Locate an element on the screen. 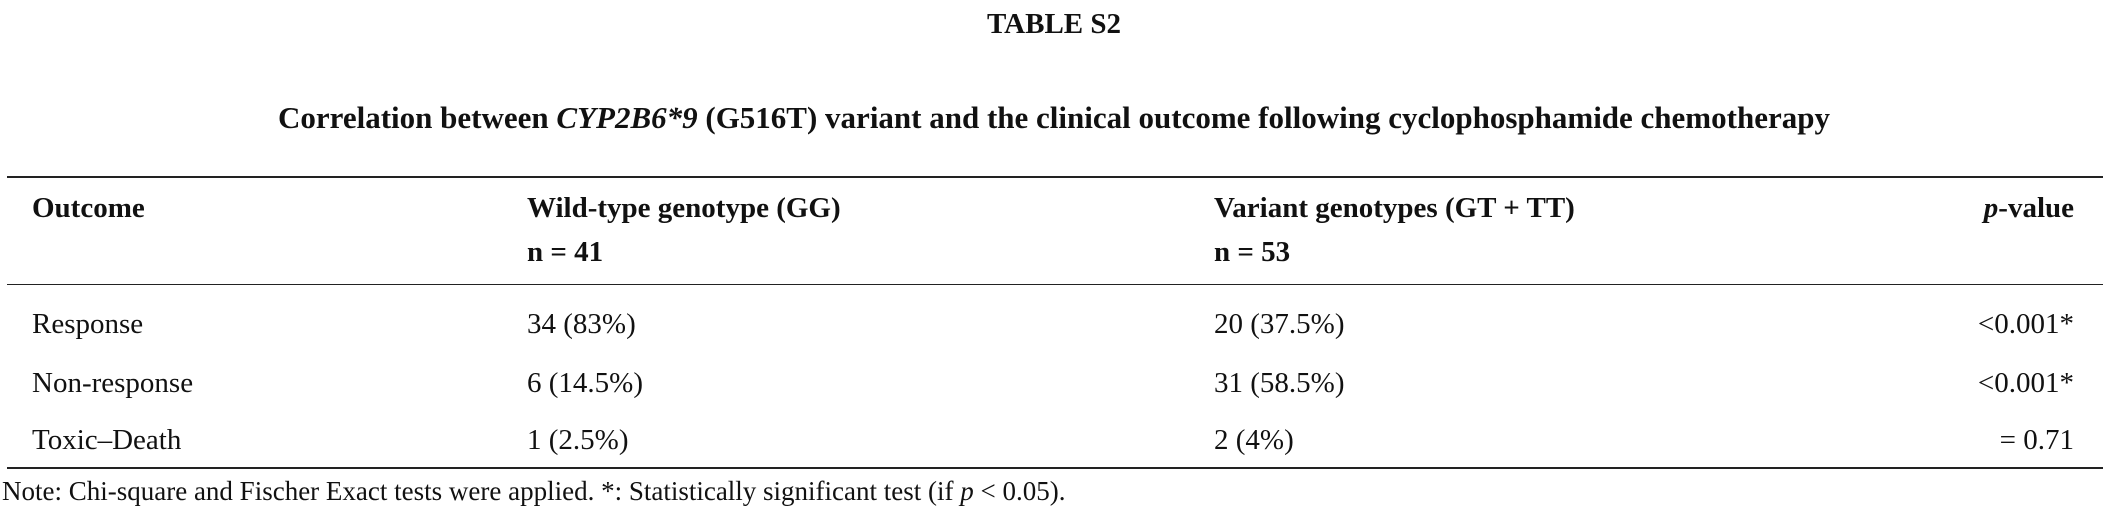 Image resolution: width=2108 pixels, height=515 pixels. p-symbol: p is located at coordinates (1991, 208).